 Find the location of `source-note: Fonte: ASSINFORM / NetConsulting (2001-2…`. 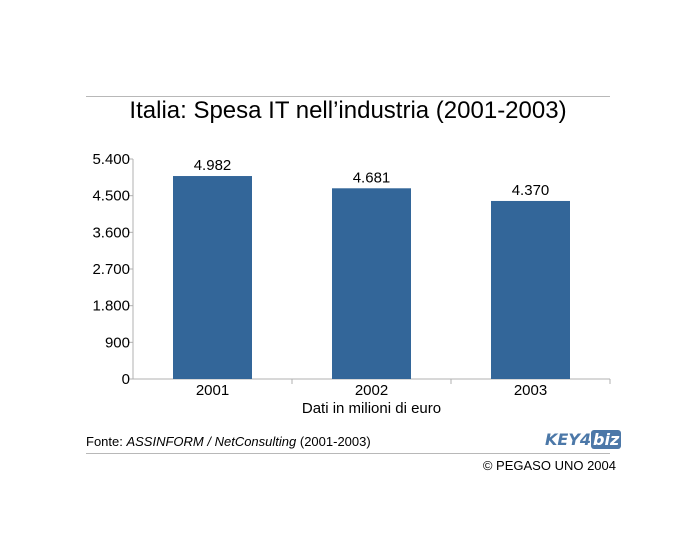

source-note: Fonte: ASSINFORM / NetConsulting (2001-2… is located at coordinates (228, 442).